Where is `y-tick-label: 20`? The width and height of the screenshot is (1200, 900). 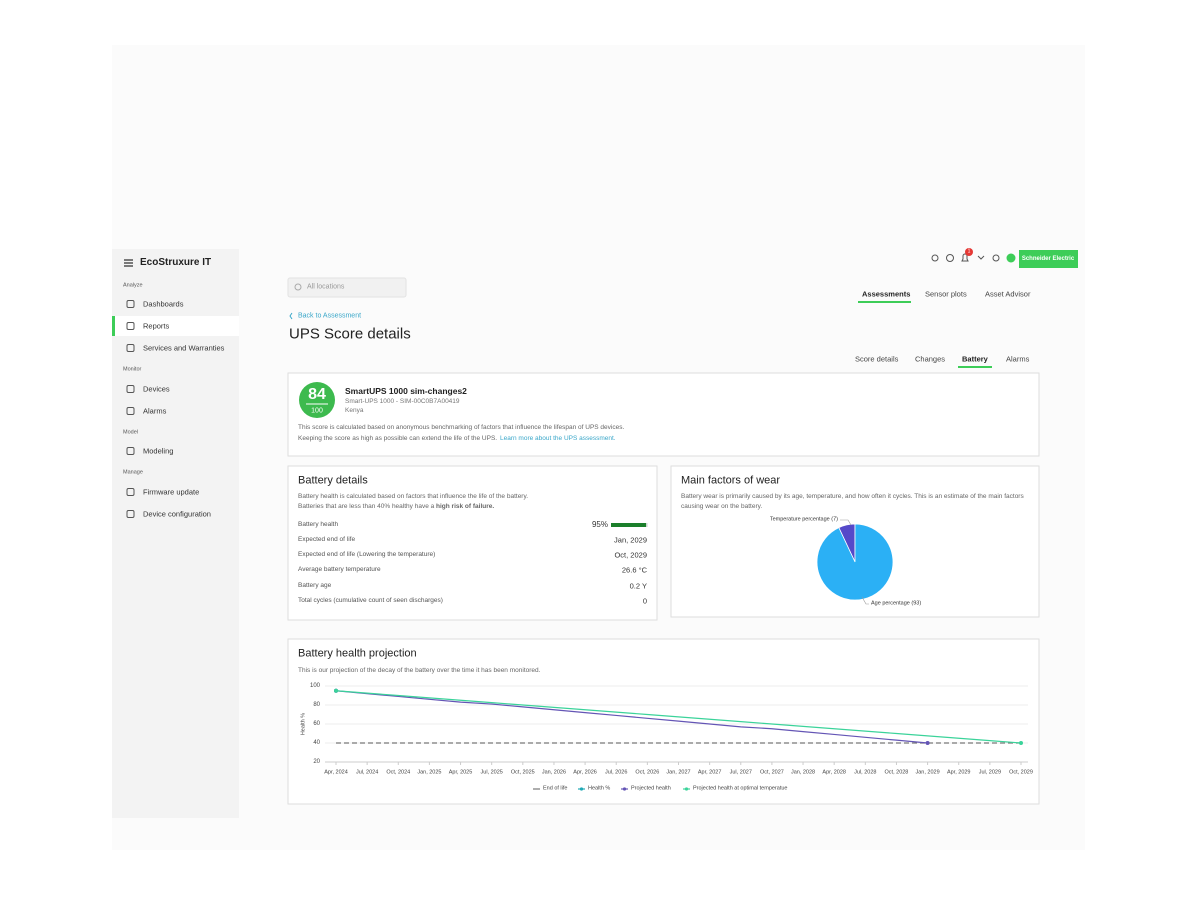
y-tick-label: 20 is located at coordinates (316, 762).